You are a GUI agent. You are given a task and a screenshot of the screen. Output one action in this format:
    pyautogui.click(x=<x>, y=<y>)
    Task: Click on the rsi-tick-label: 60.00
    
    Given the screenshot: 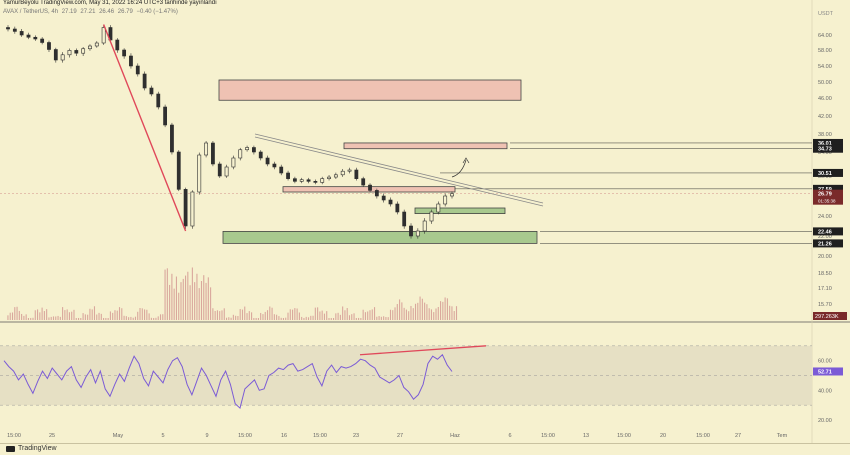 What is the action you would take?
    pyautogui.click(x=825, y=362)
    